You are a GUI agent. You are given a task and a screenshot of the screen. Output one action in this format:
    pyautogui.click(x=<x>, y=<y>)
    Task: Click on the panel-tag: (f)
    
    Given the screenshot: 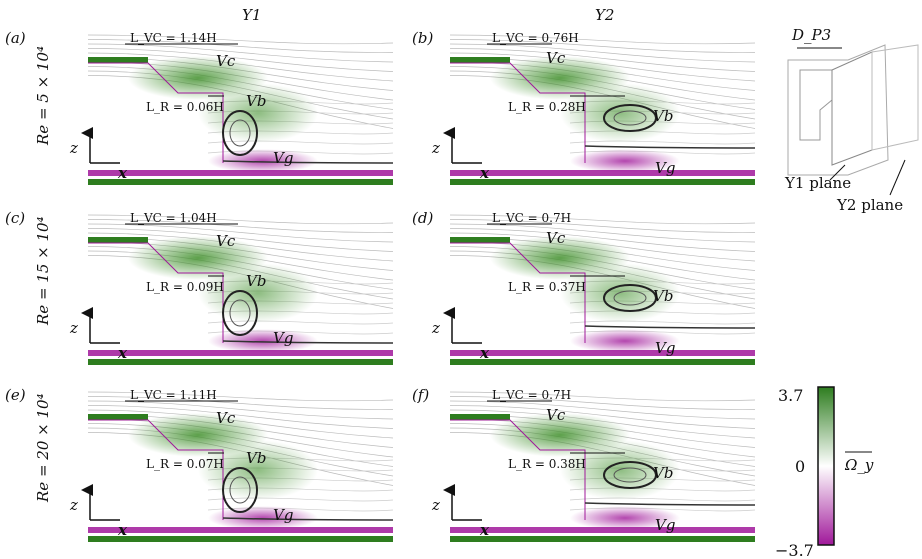 What is the action you would take?
    pyautogui.click(x=420, y=395)
    